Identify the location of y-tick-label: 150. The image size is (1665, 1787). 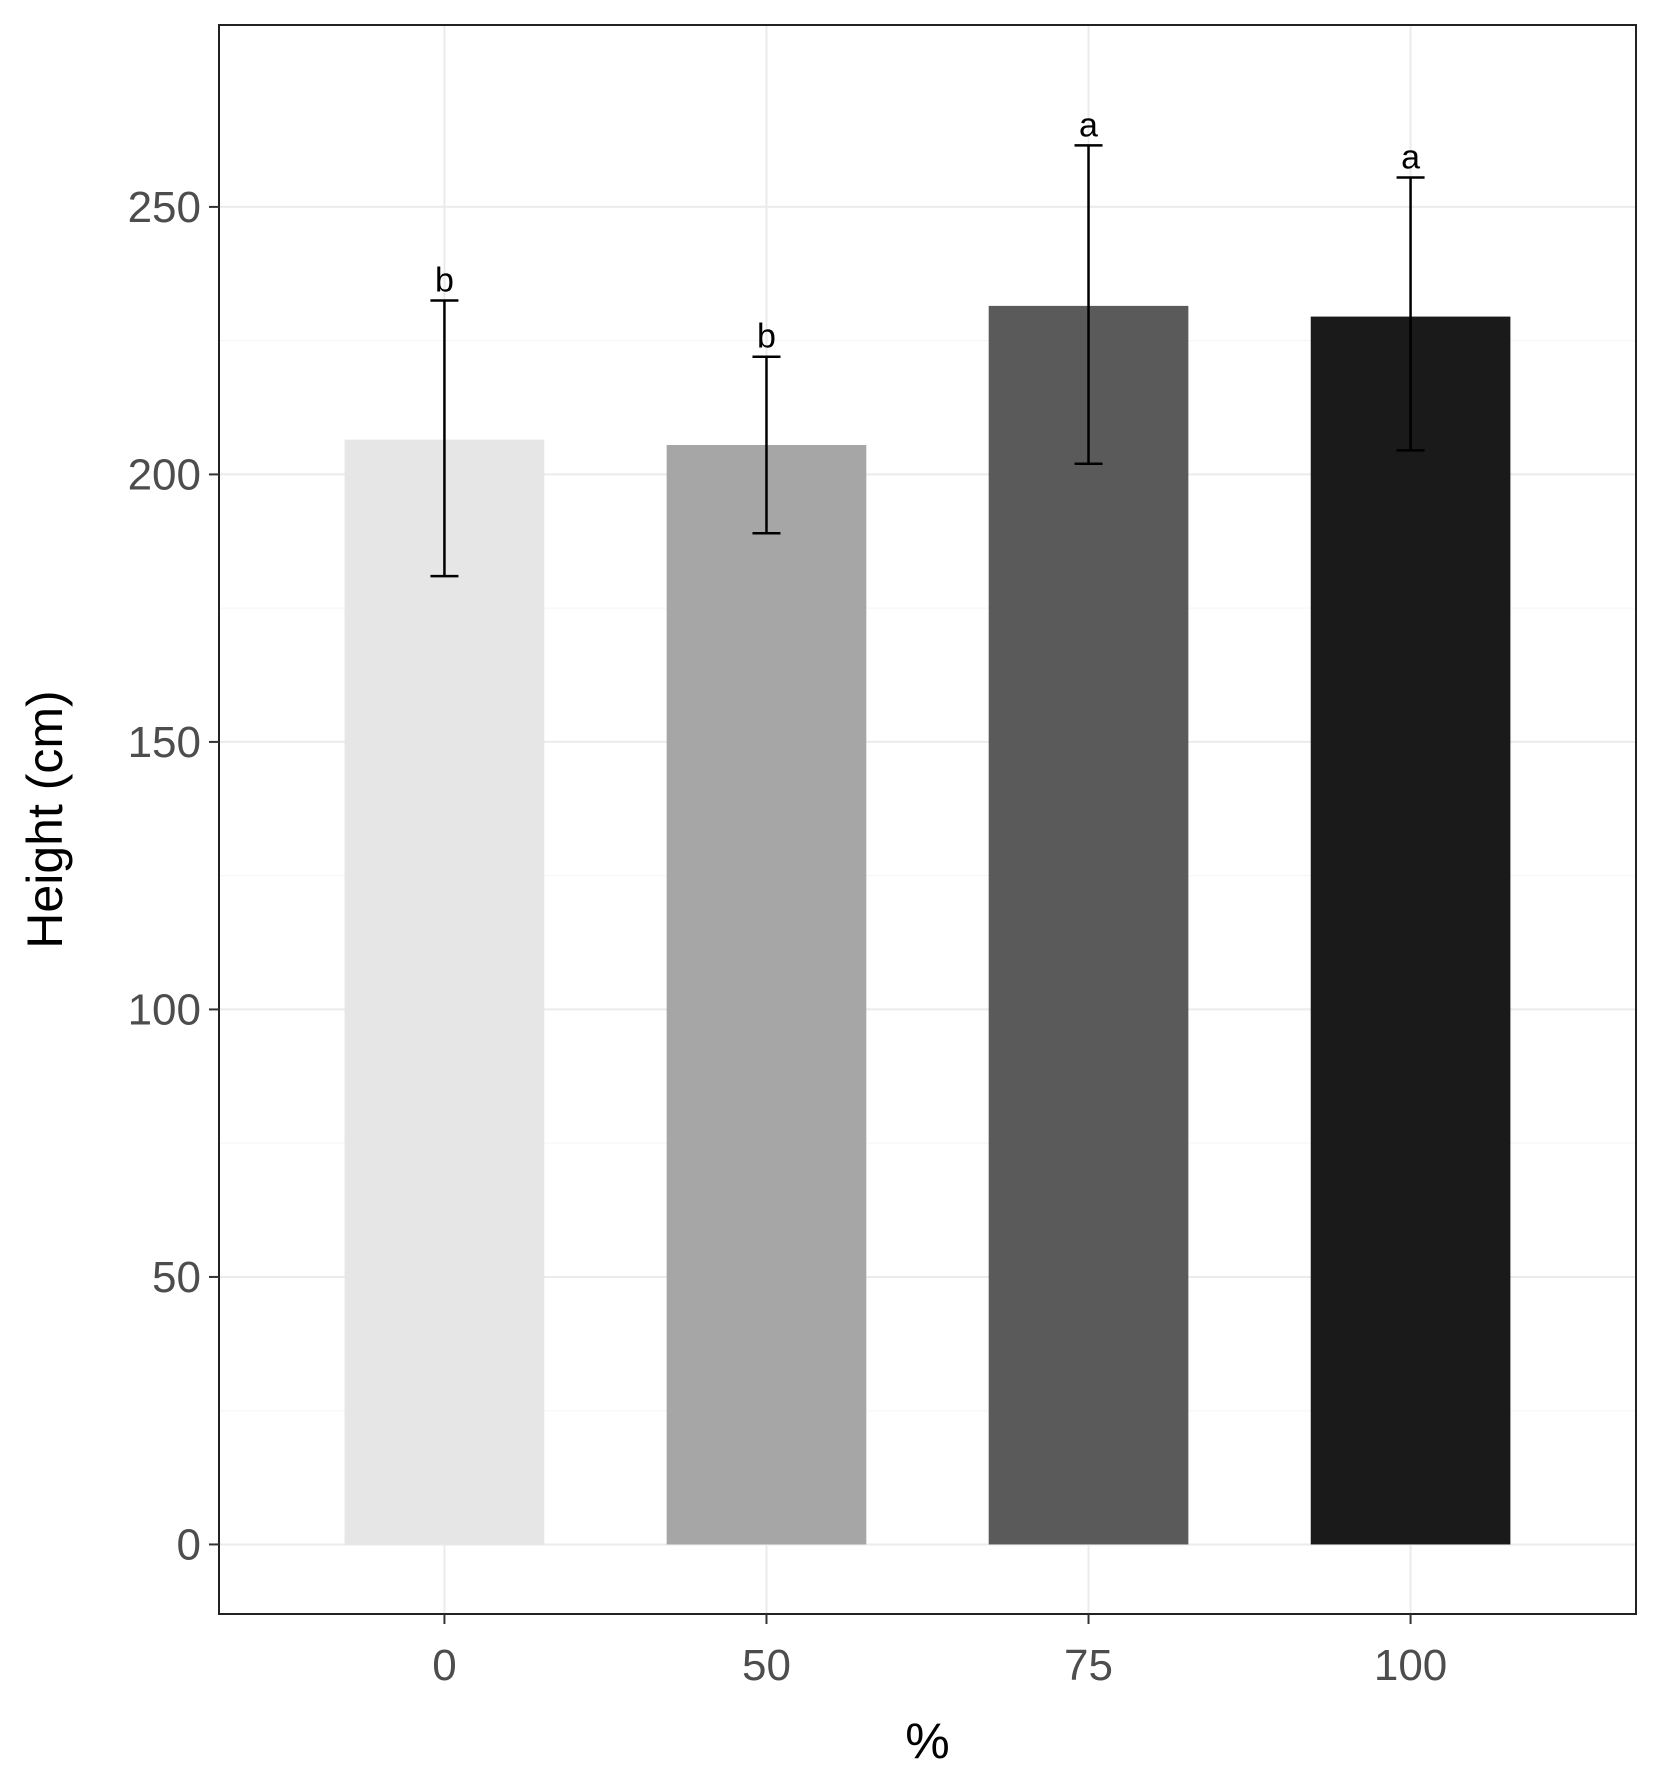
(164, 742).